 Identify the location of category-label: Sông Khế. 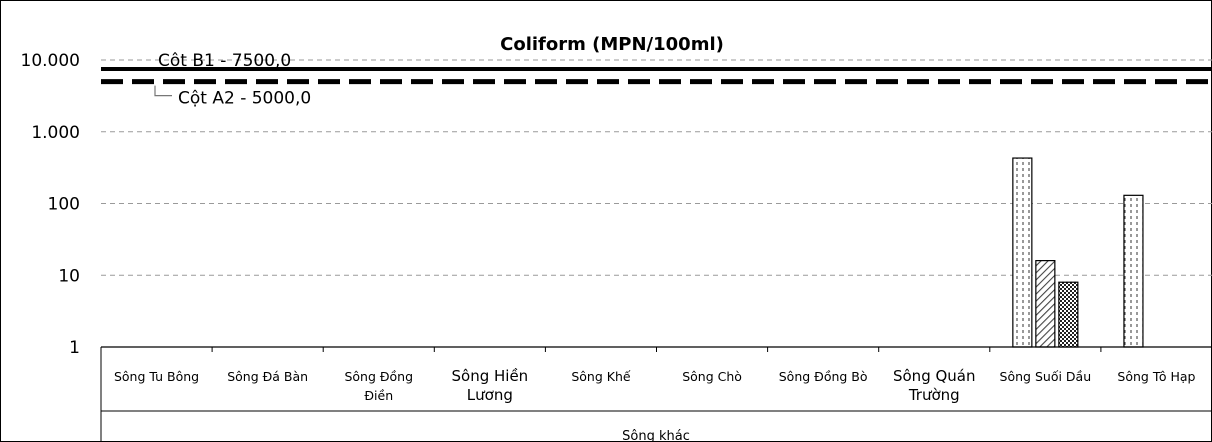
(601, 376).